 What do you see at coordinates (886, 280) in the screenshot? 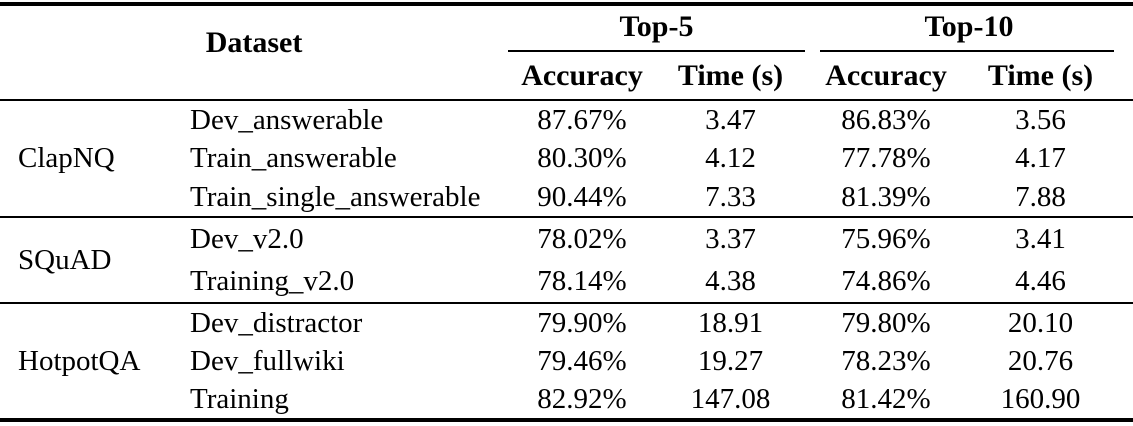
I see `top10-accuracy-cell: 74.86%` at bounding box center [886, 280].